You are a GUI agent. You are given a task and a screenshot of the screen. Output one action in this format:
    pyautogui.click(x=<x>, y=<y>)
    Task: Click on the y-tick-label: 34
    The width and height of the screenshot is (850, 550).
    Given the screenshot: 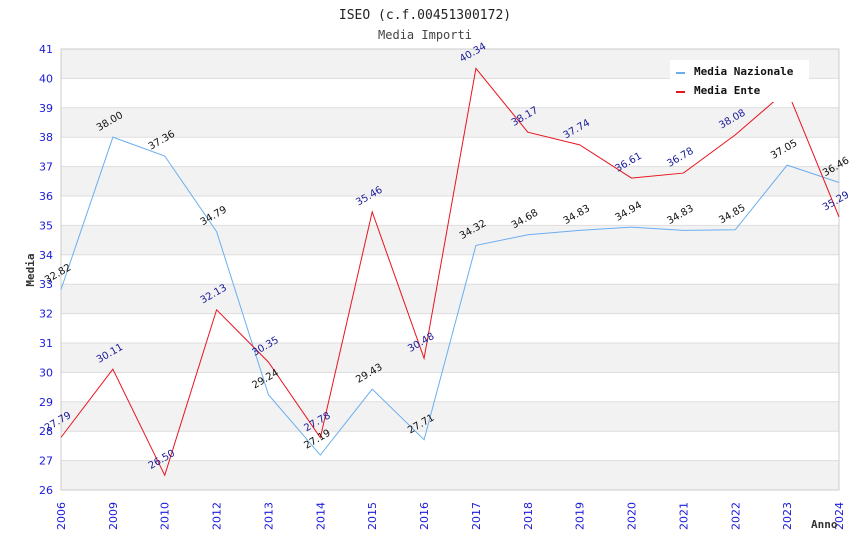 What is the action you would take?
    pyautogui.click(x=46, y=255)
    